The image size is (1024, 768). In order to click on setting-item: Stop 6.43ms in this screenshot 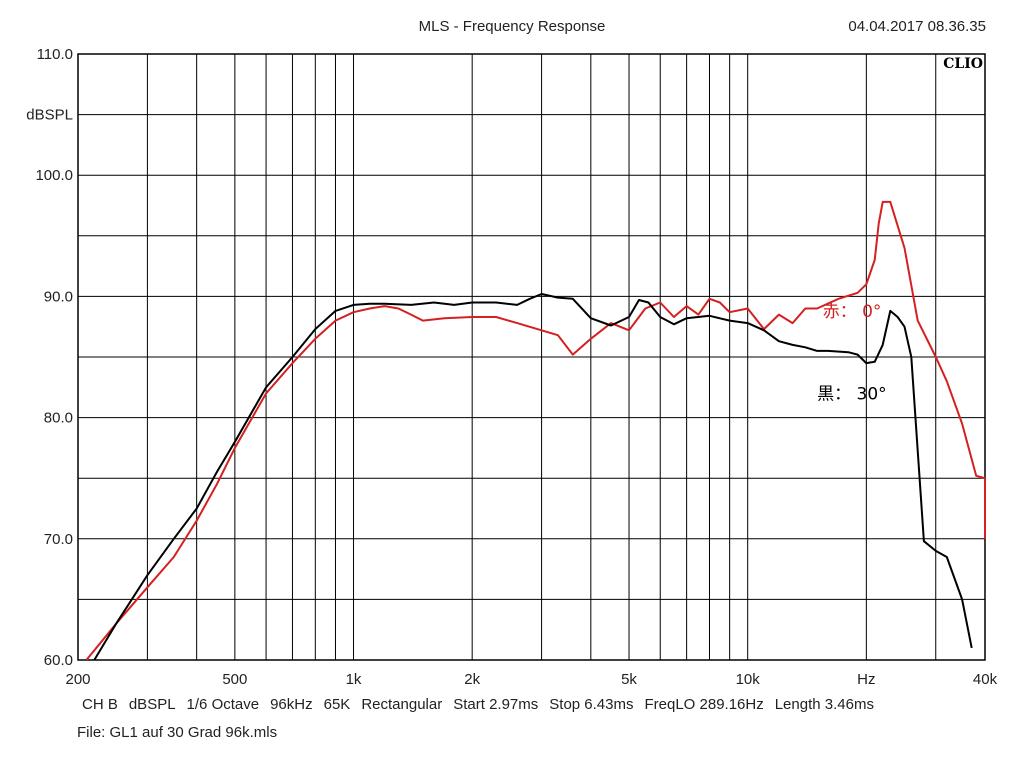, I will do `click(591, 704)`.